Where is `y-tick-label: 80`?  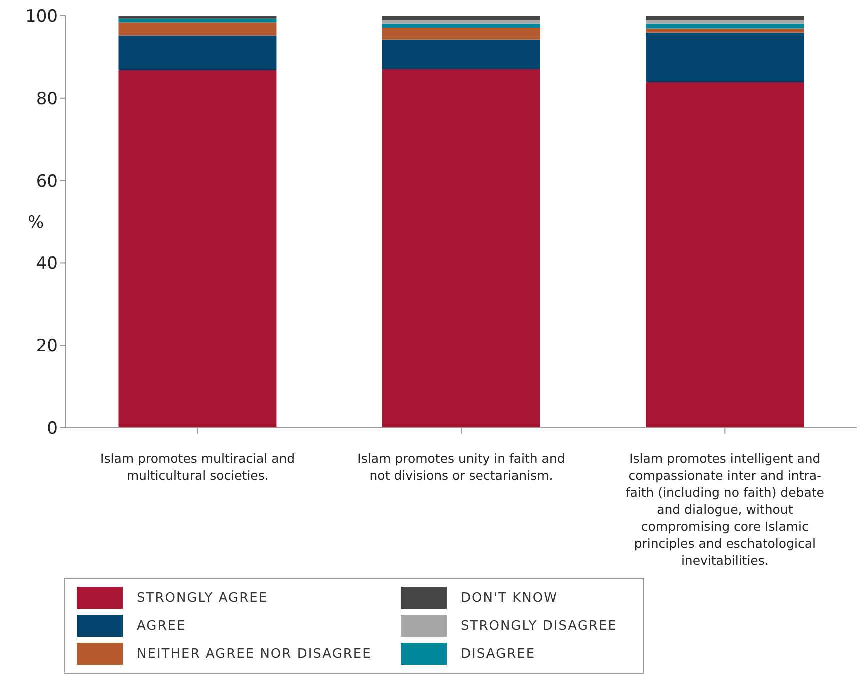 y-tick-label: 80 is located at coordinates (47, 99).